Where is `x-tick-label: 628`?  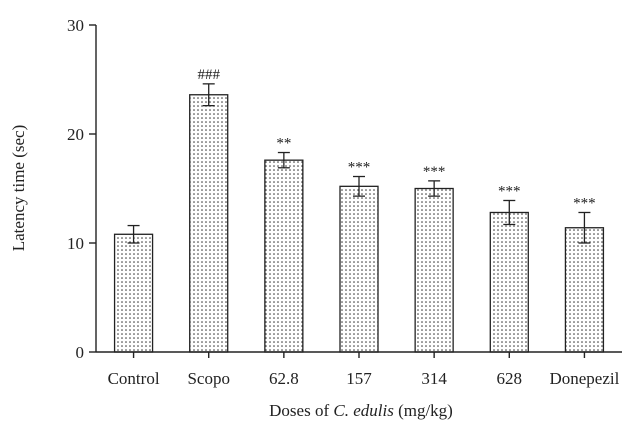
x-tick-label: 628 is located at coordinates (510, 378).